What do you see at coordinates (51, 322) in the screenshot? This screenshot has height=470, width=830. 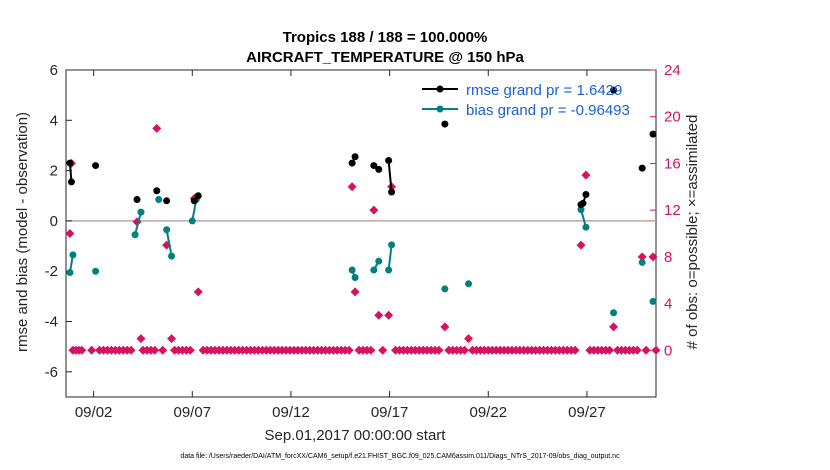 I see `y-left-tick-label: -4` at bounding box center [51, 322].